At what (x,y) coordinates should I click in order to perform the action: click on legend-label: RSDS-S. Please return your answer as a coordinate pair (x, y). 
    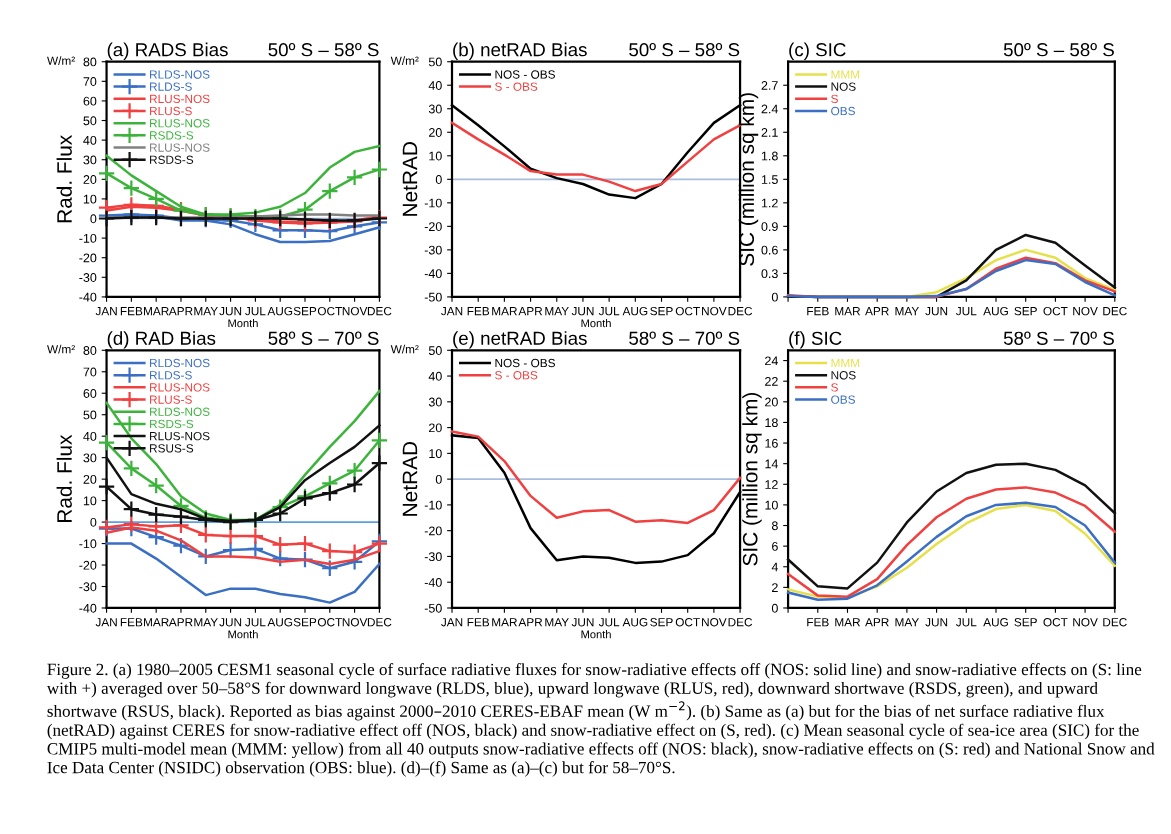
    Looking at the image, I should click on (172, 159).